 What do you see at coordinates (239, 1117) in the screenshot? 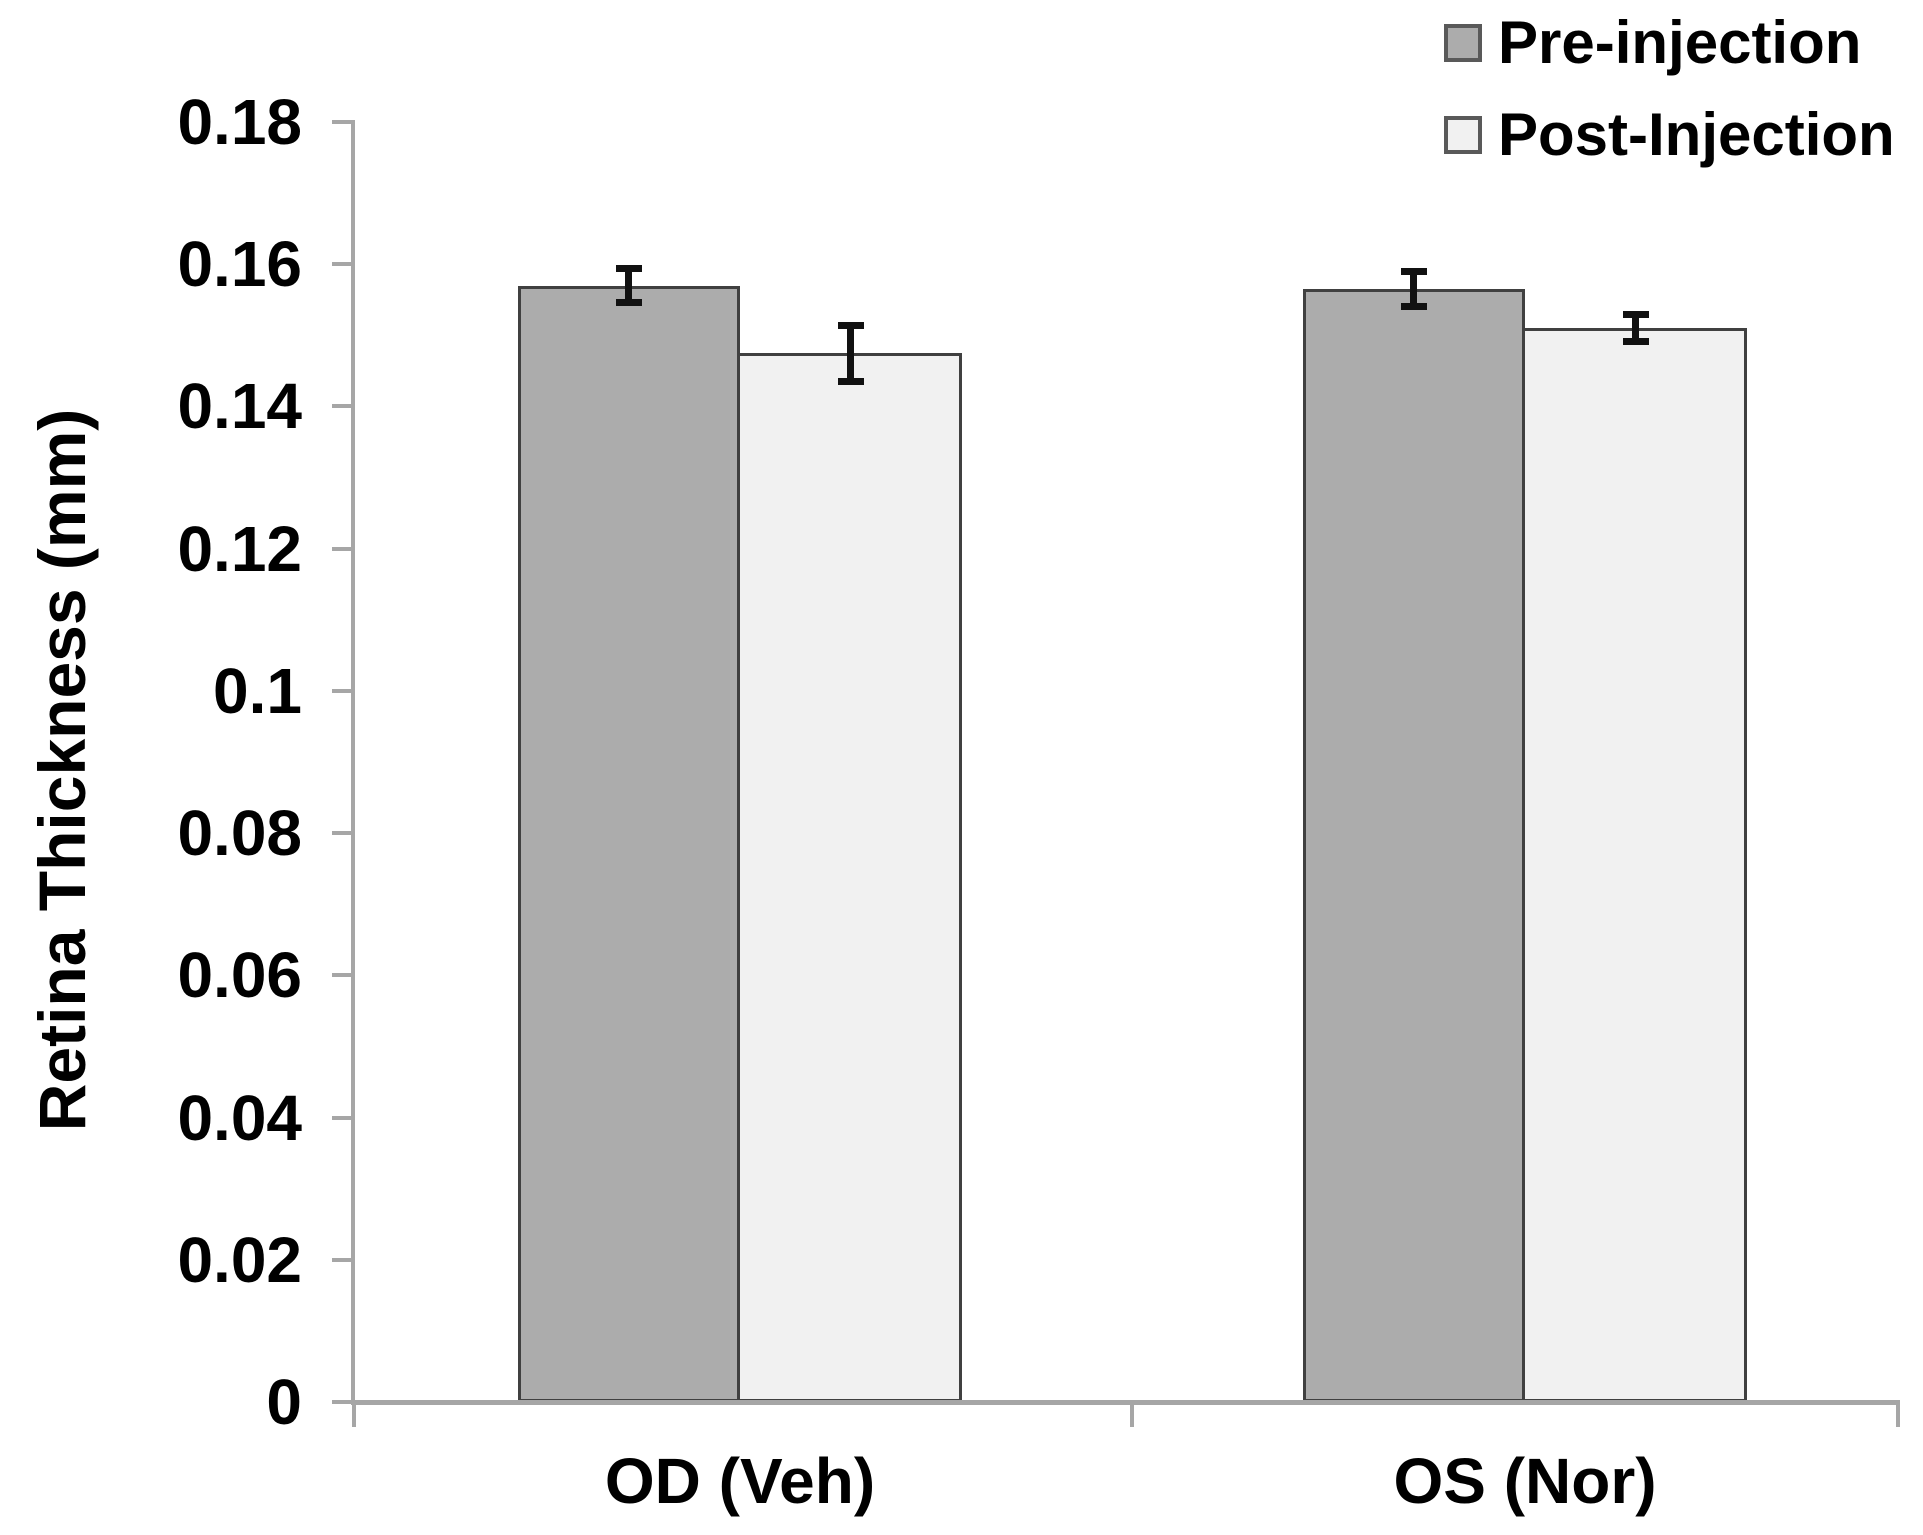
I see `y-tick-label: 0.04` at bounding box center [239, 1117].